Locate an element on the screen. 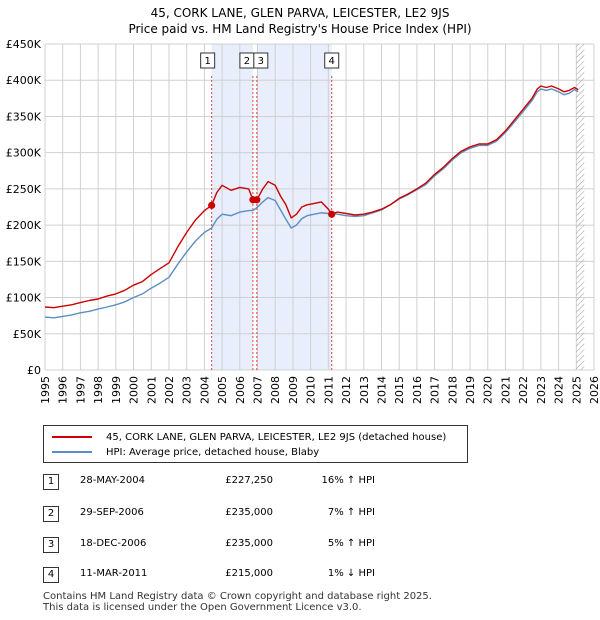 This screenshot has width=600, height=620. legend-swatch-property is located at coordinates (72, 437).